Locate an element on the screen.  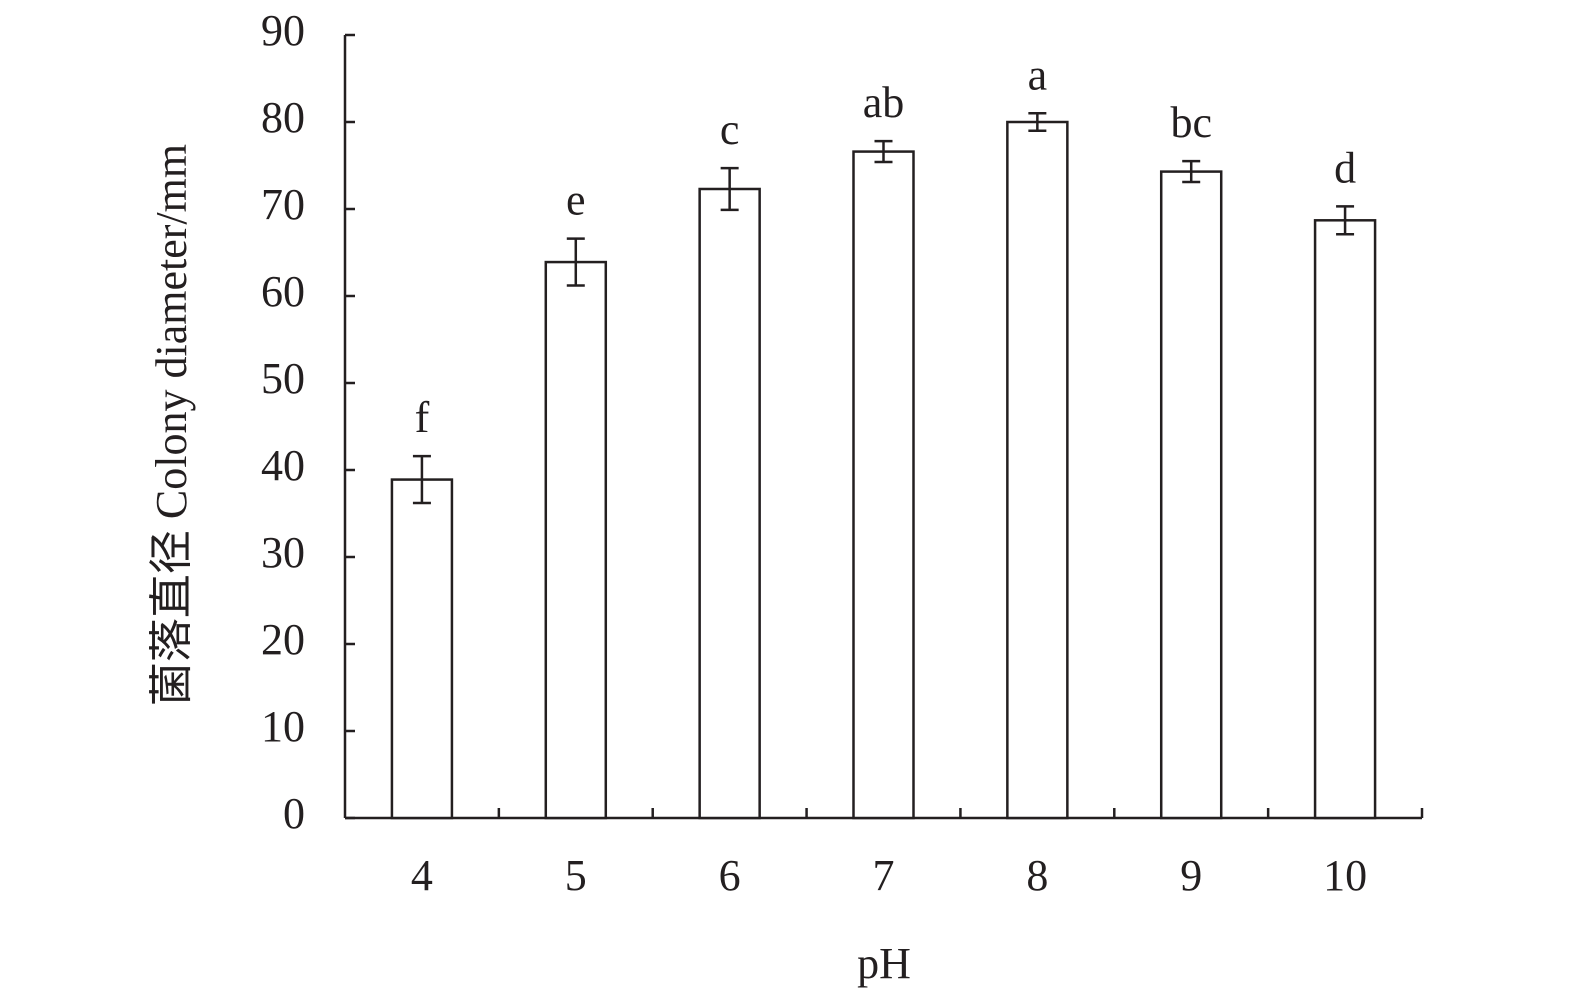
y-tick-label: 20 is located at coordinates (283, 639).